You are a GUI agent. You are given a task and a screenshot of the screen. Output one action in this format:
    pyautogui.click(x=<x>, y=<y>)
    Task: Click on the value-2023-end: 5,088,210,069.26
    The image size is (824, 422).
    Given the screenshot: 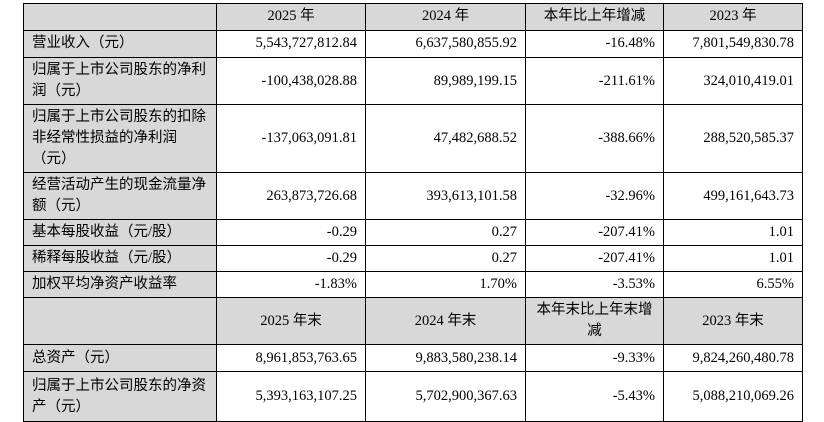 What is the action you would take?
    pyautogui.click(x=733, y=396)
    